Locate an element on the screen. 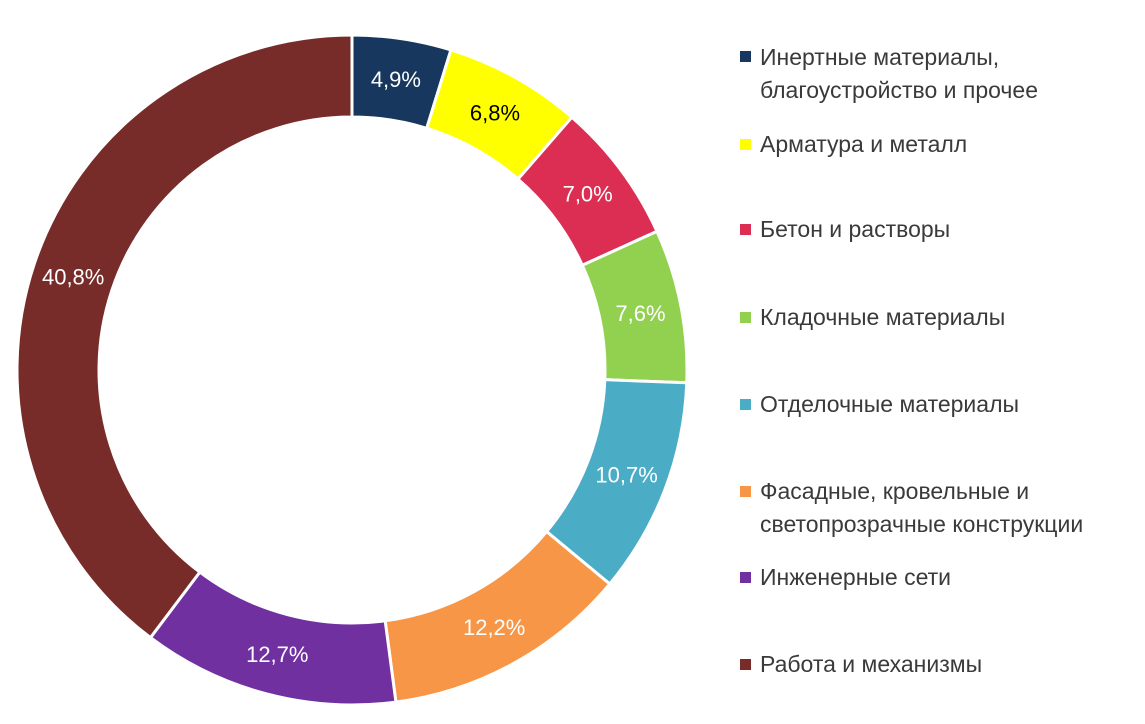 The width and height of the screenshot is (1145, 724). legend-label-3: Бетон и растворы is located at coordinates (855, 229).